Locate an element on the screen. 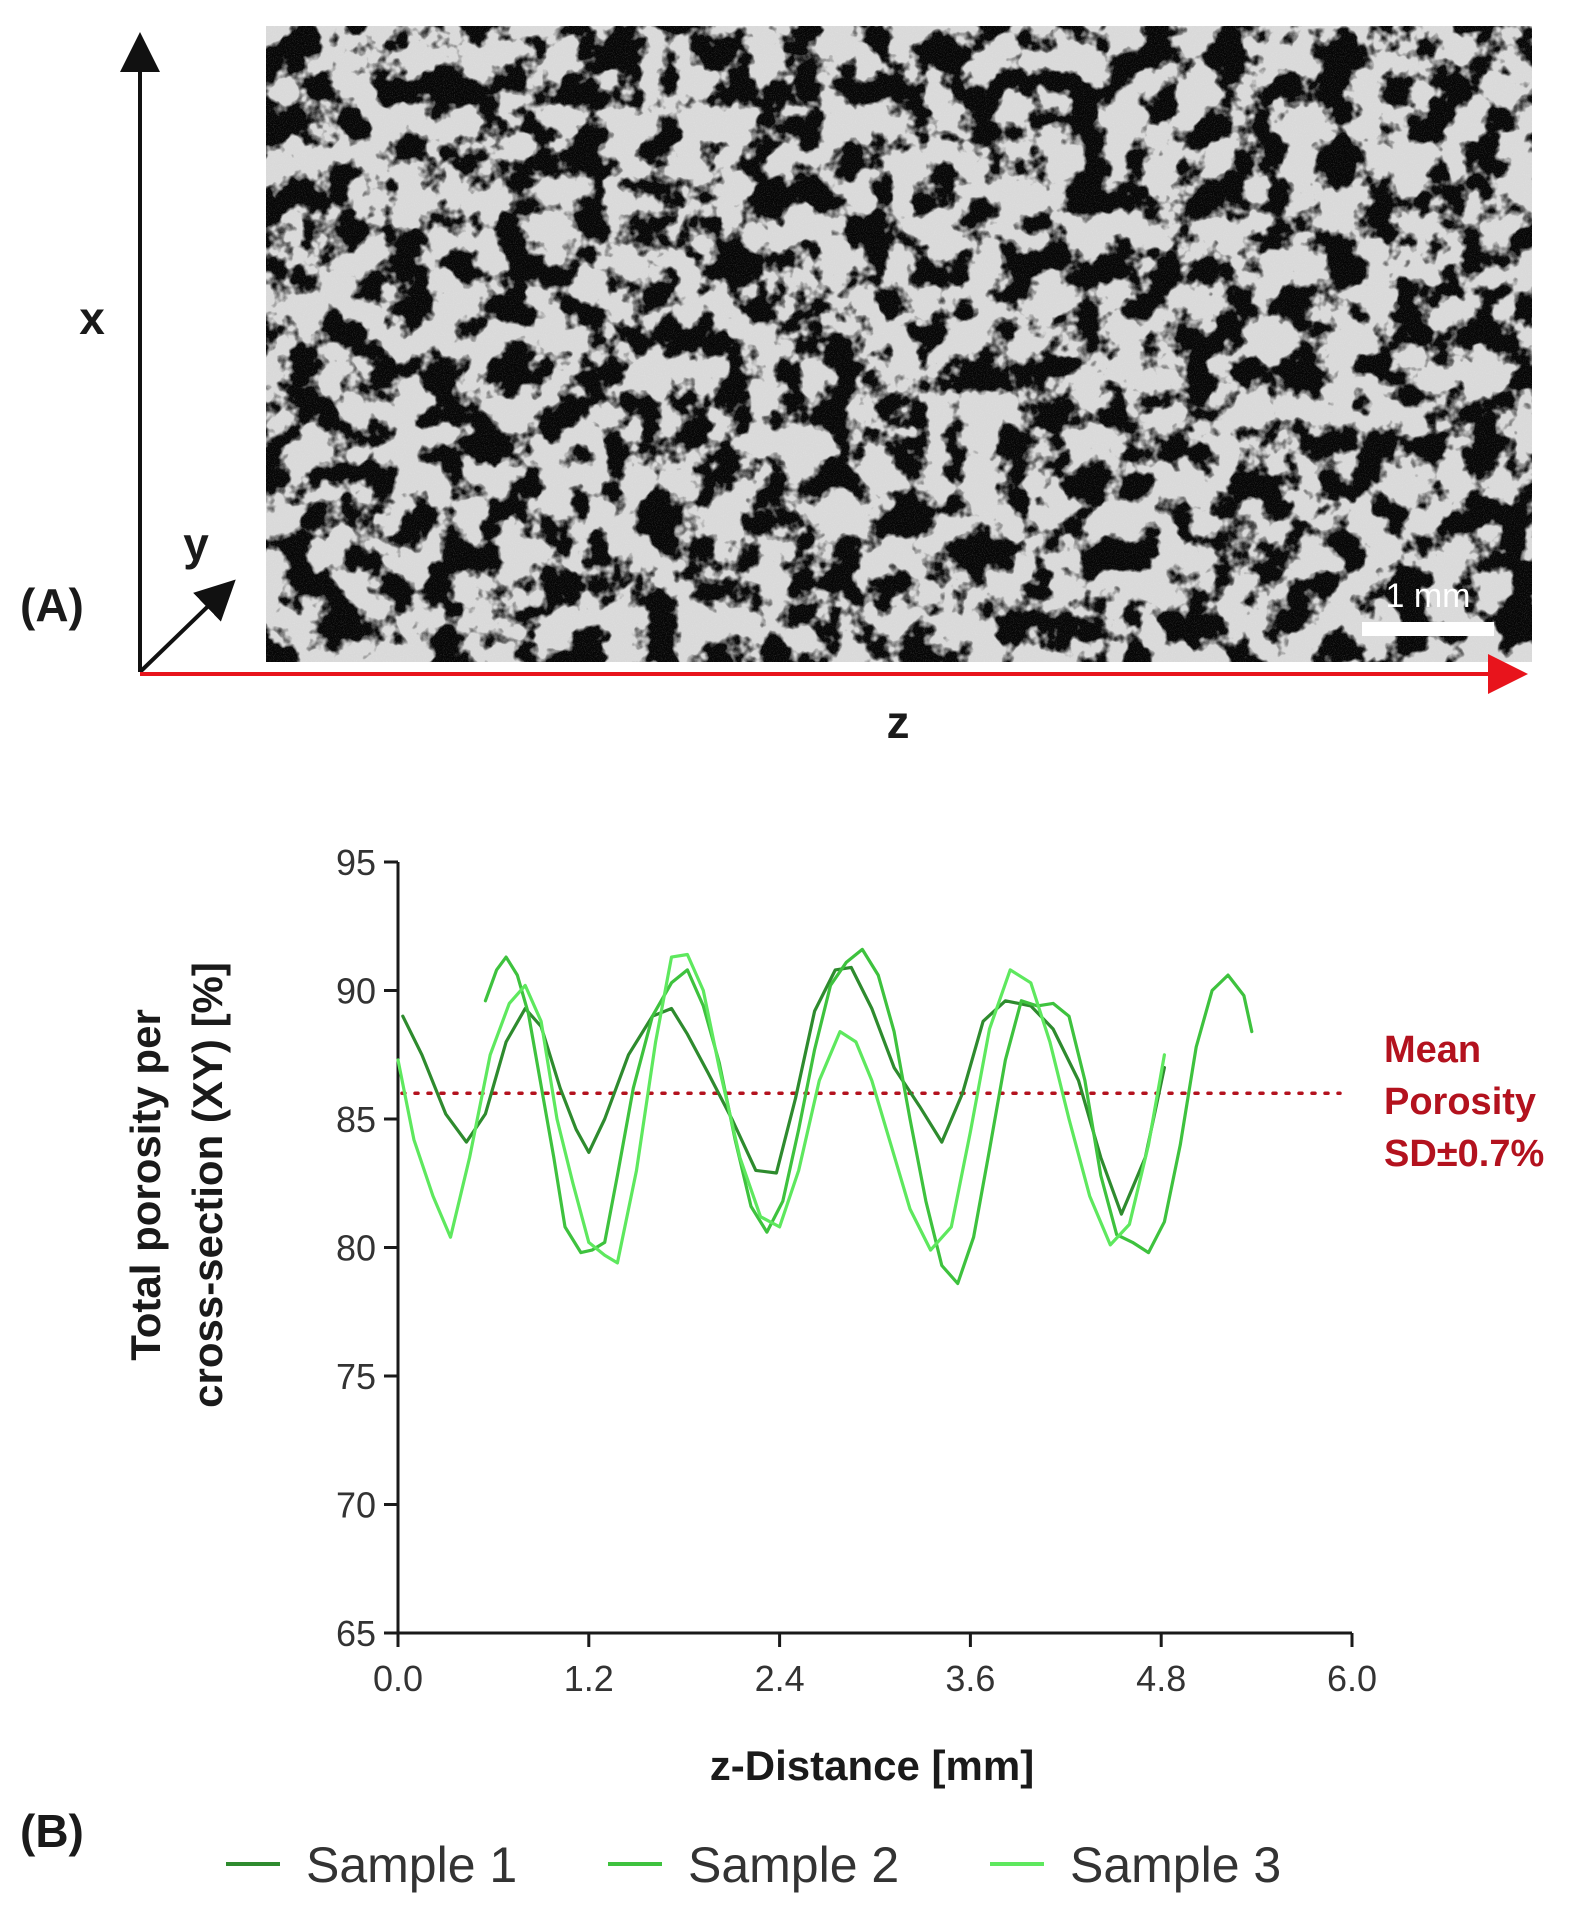  legend-item-sample-2: Sample 2 is located at coordinates (753, 1865).